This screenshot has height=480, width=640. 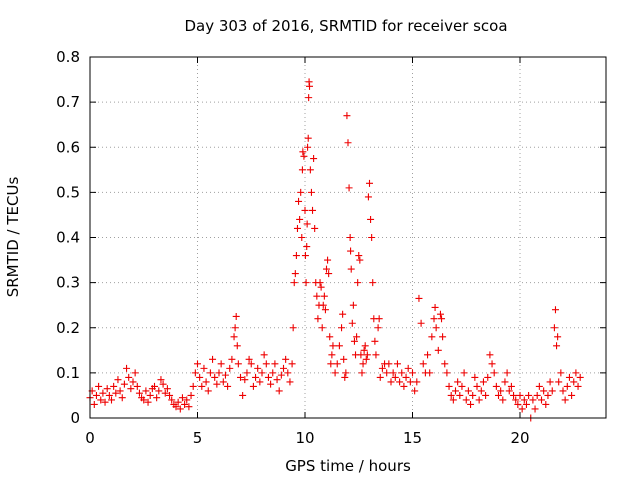 I want to click on y-tick-label: 0.3, so click(x=68, y=283).